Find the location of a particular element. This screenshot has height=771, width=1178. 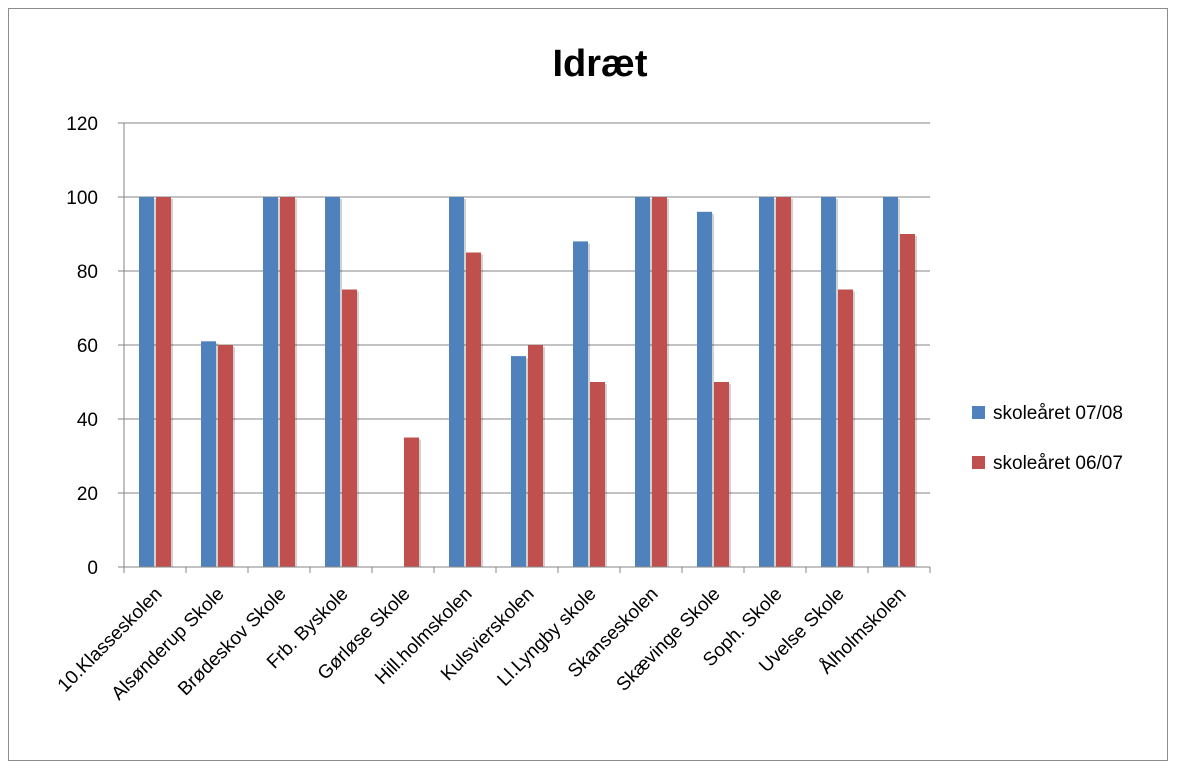

y-tick-label: 40 is located at coordinates (87, 420).